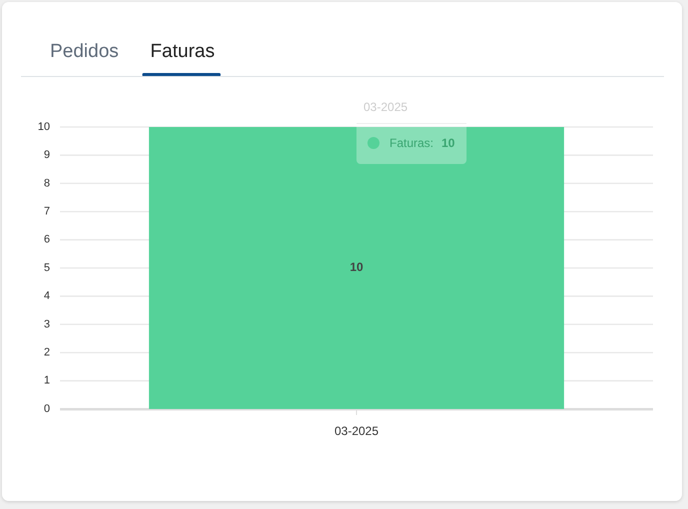 Image resolution: width=688 pixels, height=509 pixels. Describe the element at coordinates (182, 51) in the screenshot. I see `chart-title: Faturas` at that location.